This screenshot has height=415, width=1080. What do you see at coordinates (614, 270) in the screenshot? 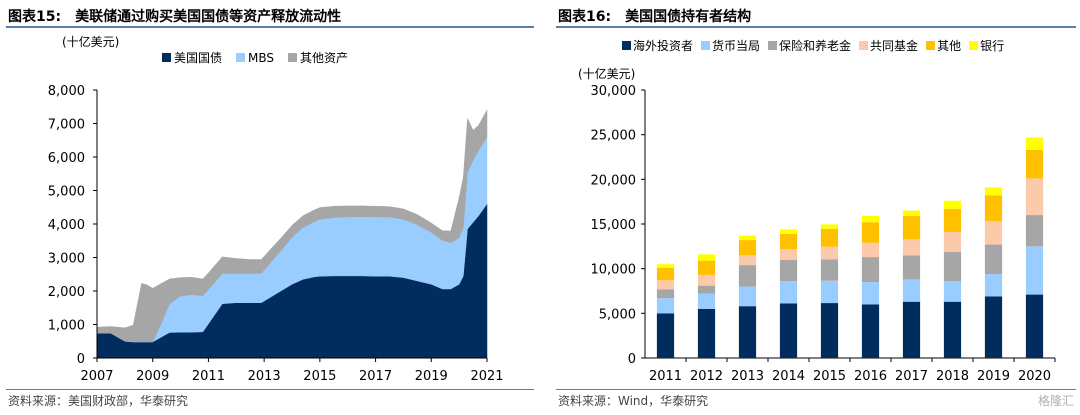
I see `right-y-tick-label: 10,000` at bounding box center [614, 270].